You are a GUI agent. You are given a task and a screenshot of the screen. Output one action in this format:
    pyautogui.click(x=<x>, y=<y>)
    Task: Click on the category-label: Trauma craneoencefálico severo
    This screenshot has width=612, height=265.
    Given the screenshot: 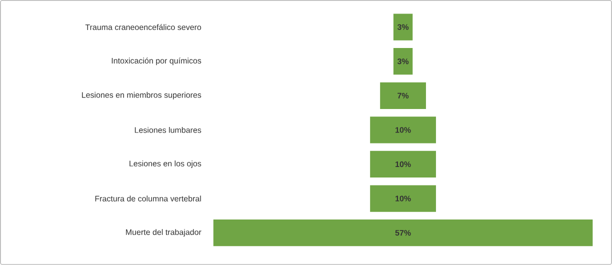 What is the action you would take?
    pyautogui.click(x=143, y=27)
    